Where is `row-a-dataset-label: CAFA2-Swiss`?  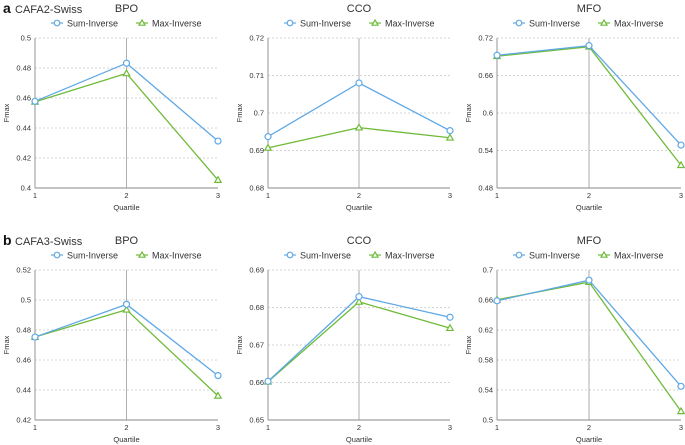
row-a-dataset-label: CAFA2-Swiss is located at coordinates (49, 10).